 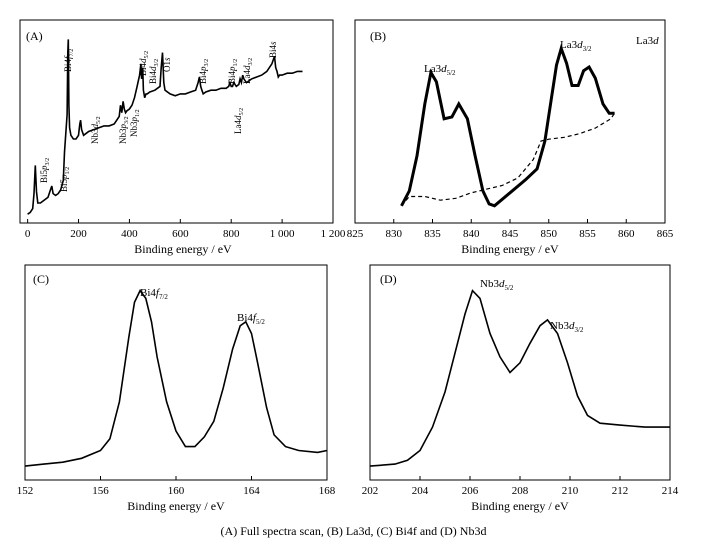 I want to click on panel-b-title: La3d, so click(x=647, y=41).